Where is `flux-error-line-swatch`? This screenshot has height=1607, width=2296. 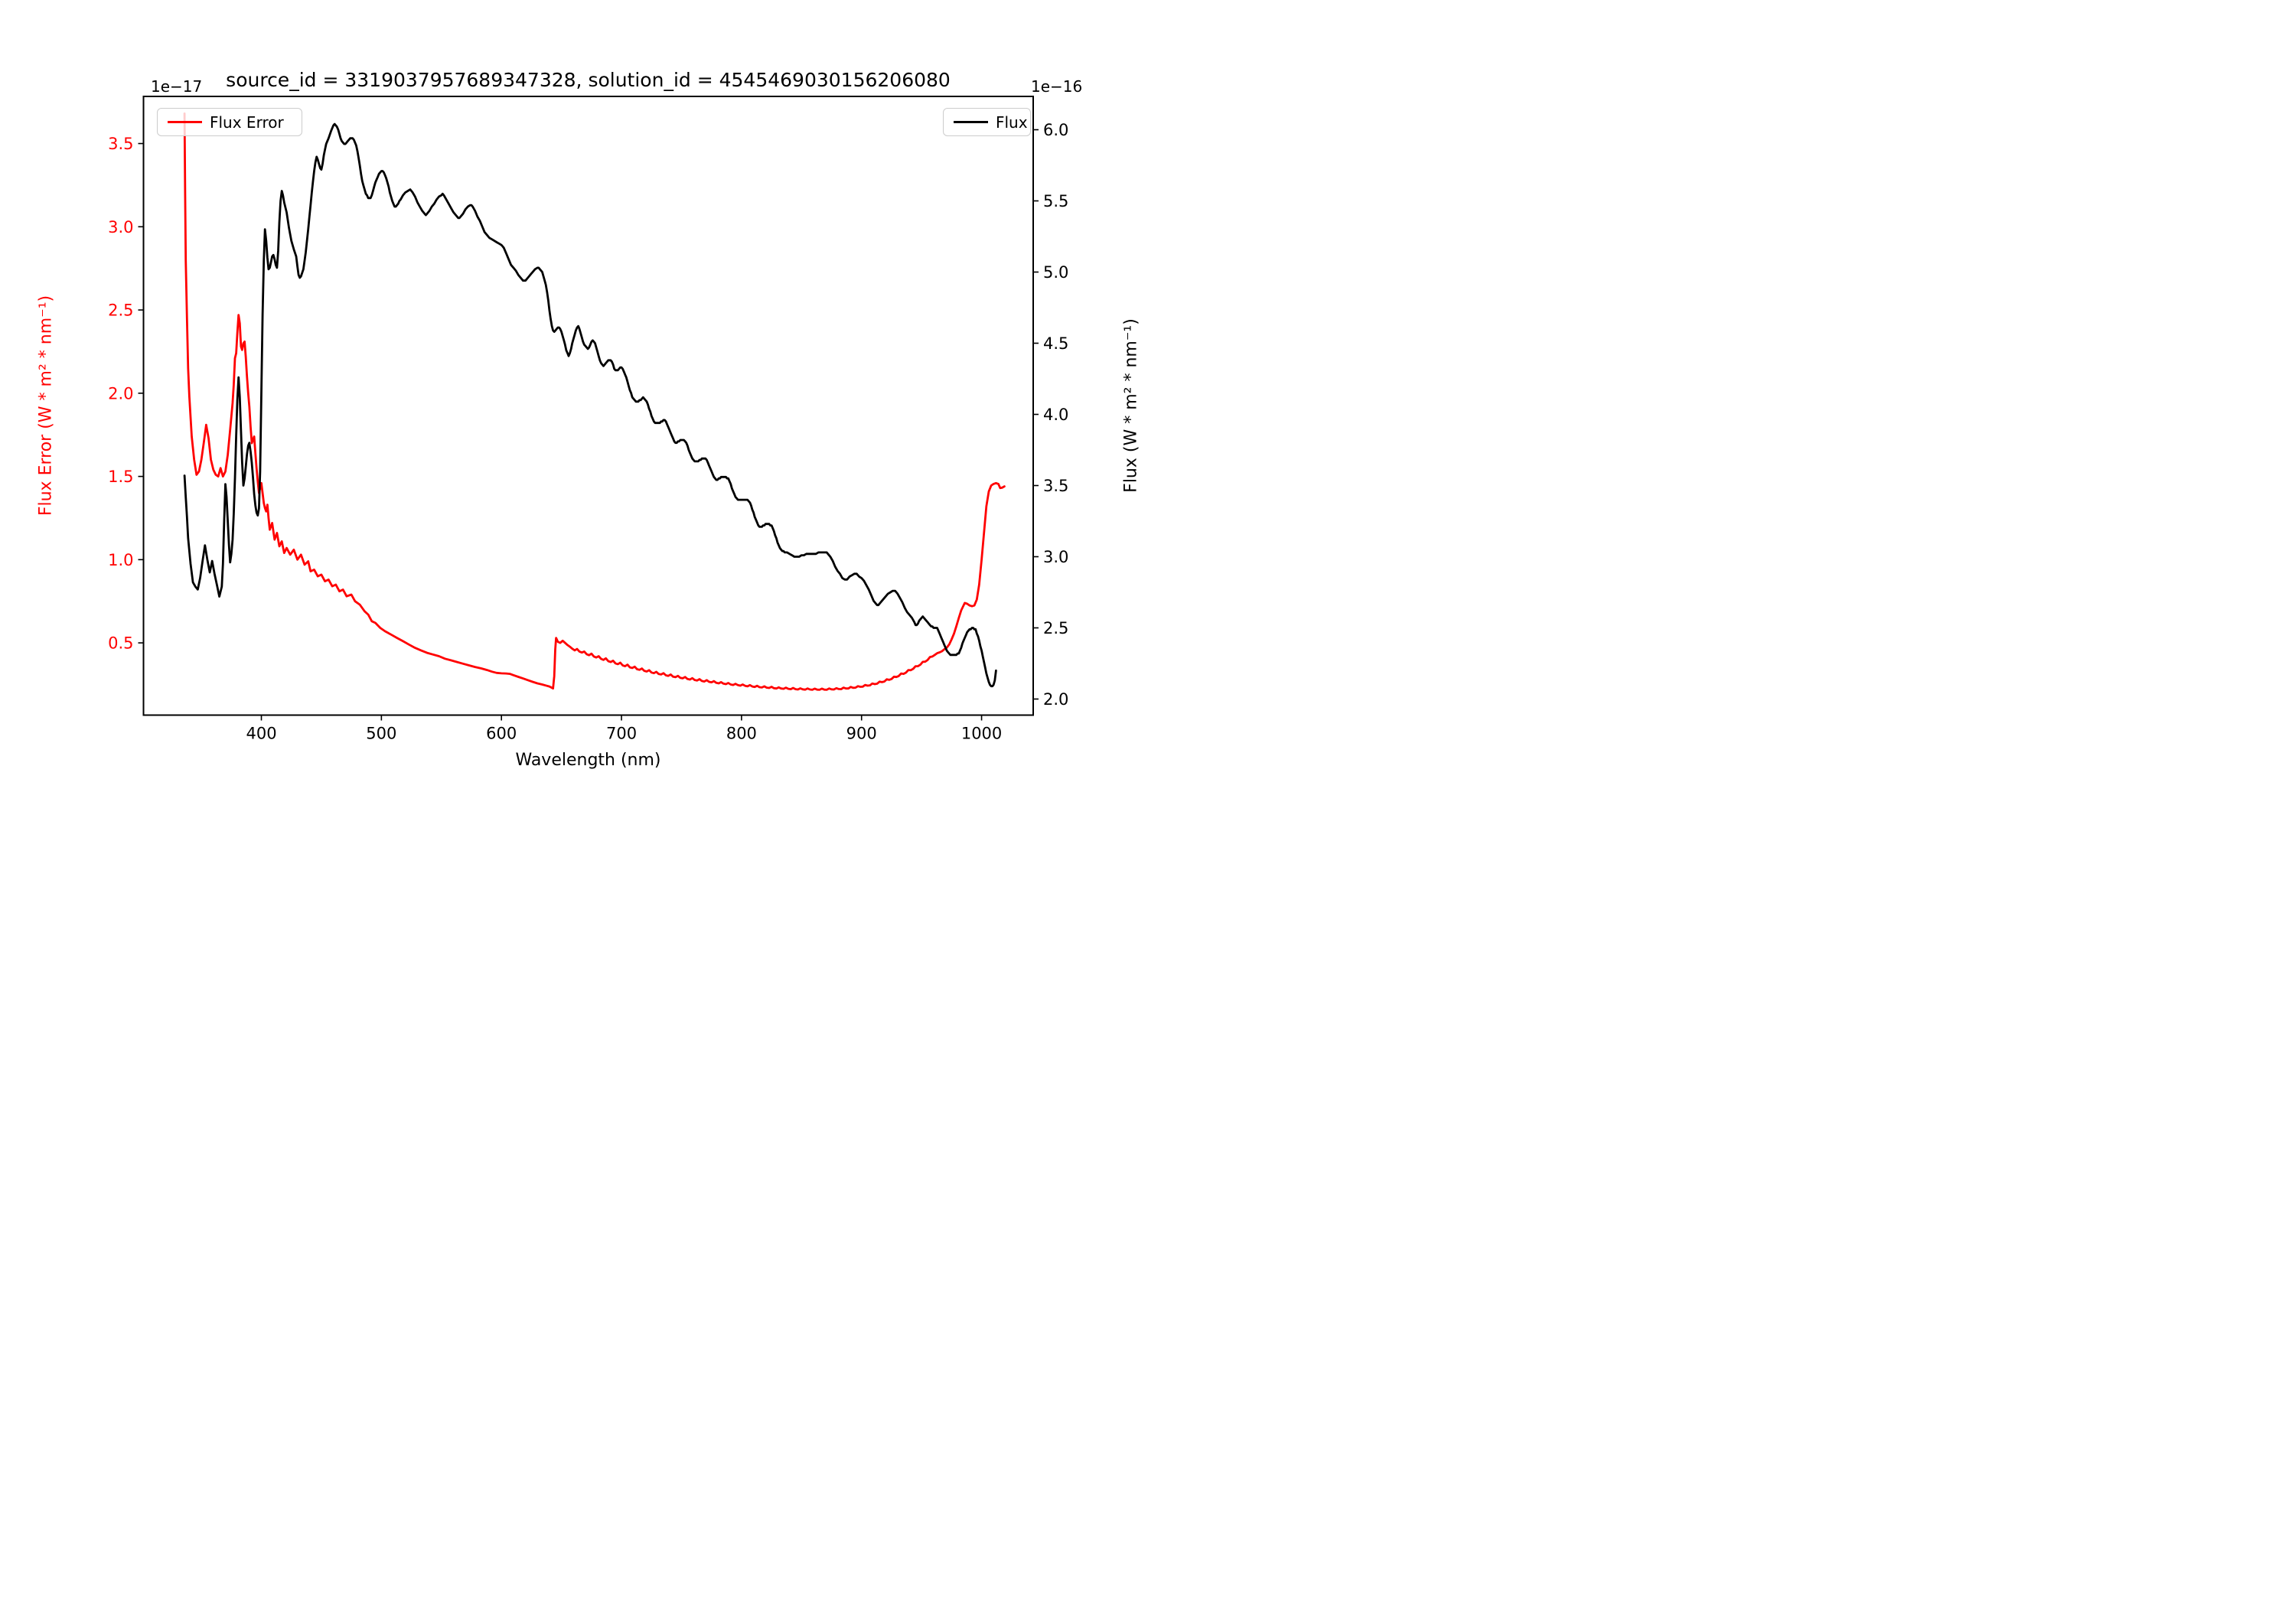
flux-error-line-swatch is located at coordinates (185, 122).